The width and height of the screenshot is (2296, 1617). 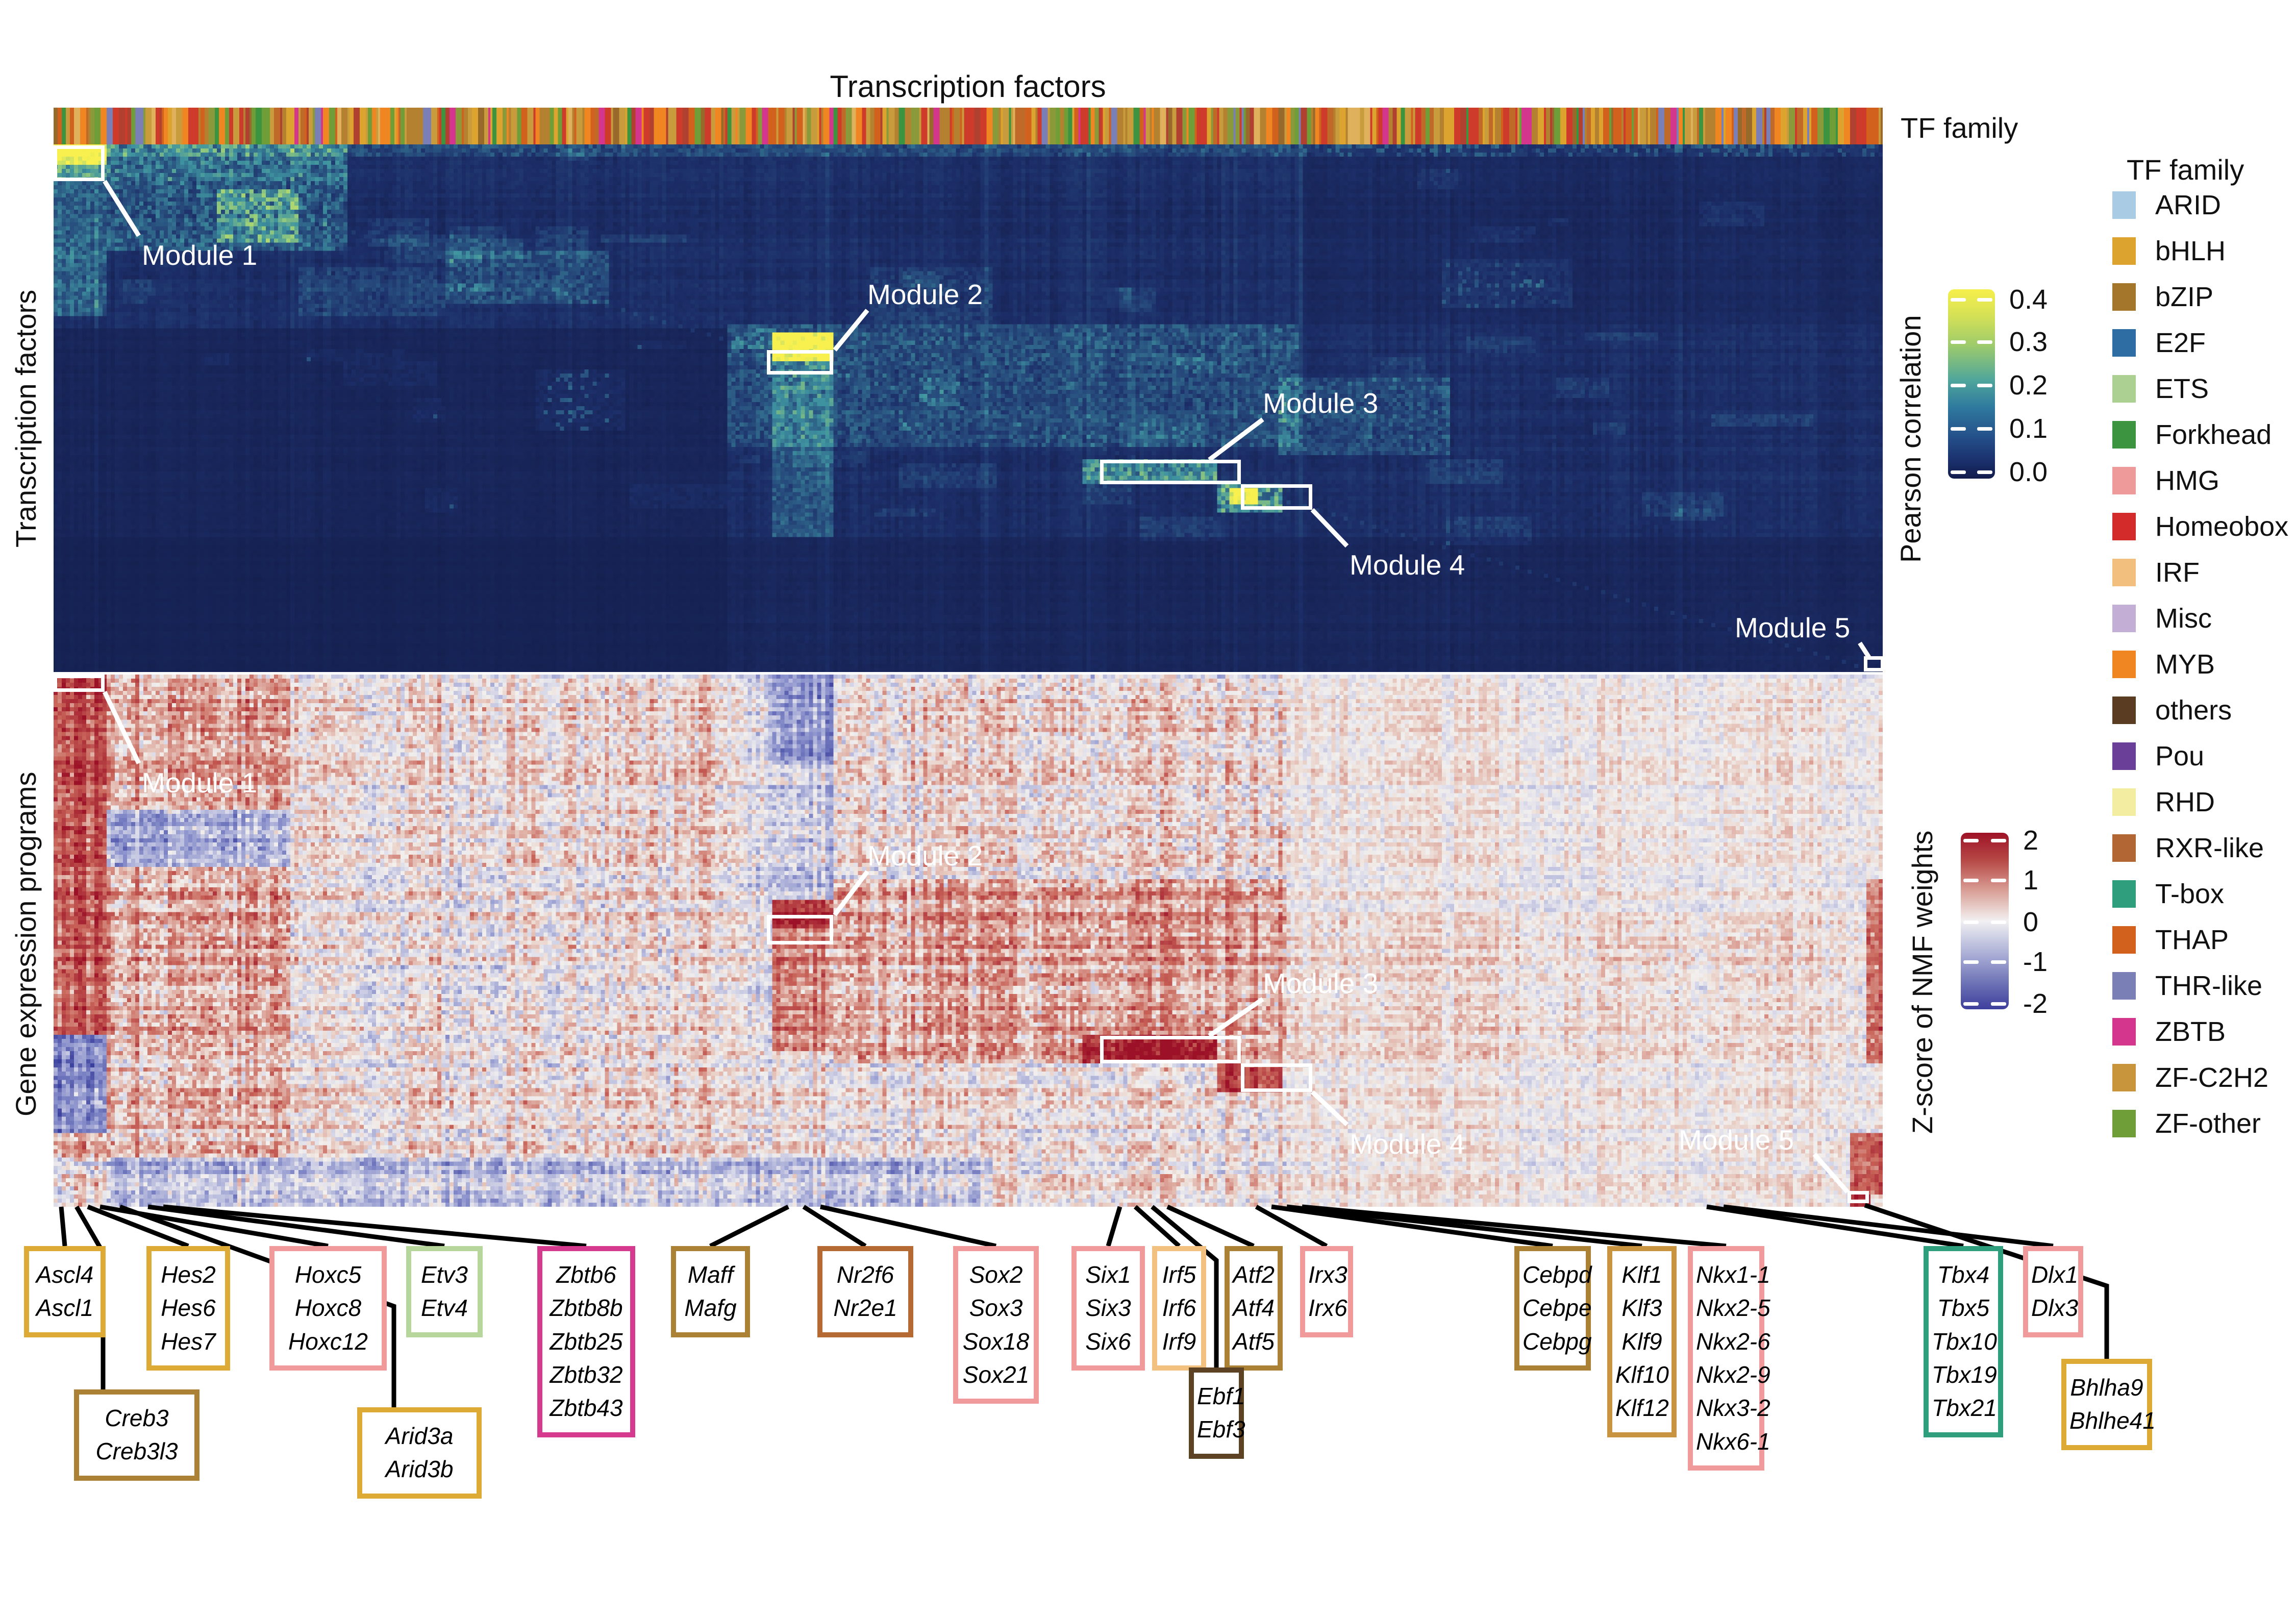 I want to click on pearson-tick-0.3: 0.3, so click(x=2028, y=343).